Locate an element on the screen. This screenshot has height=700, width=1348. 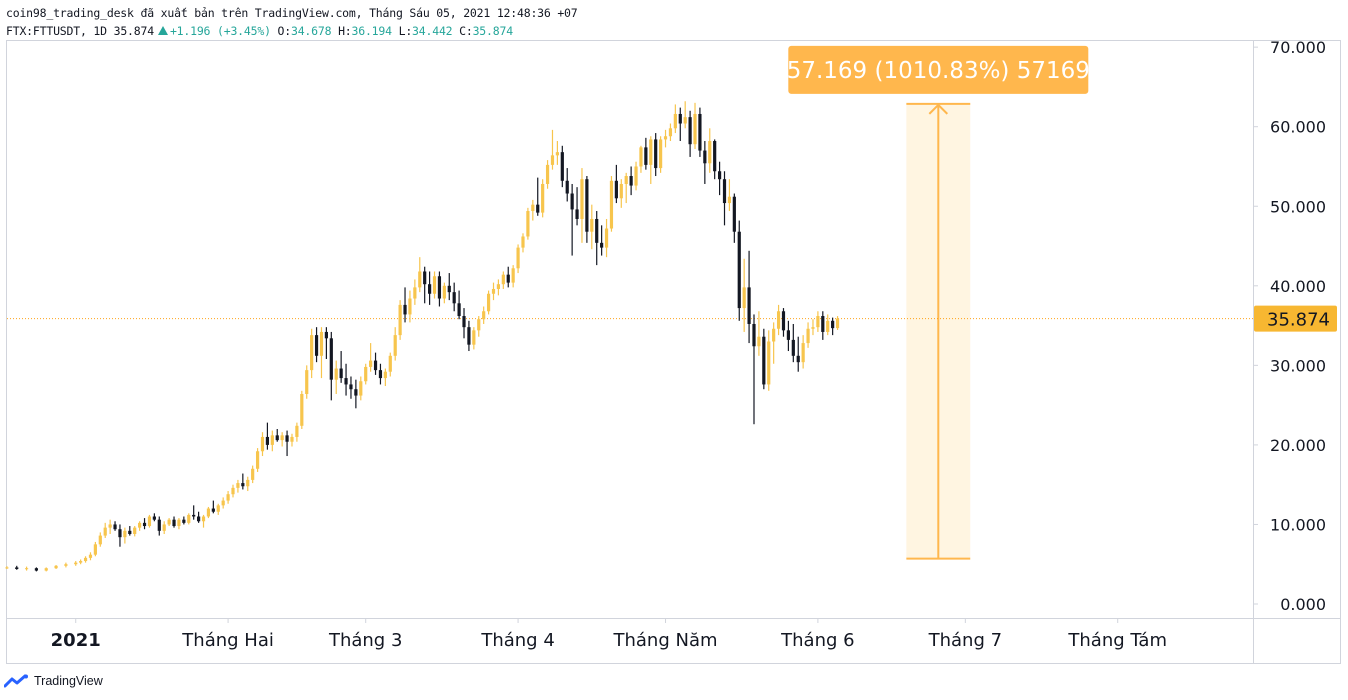
price-range-tool is located at coordinates (938, 331).